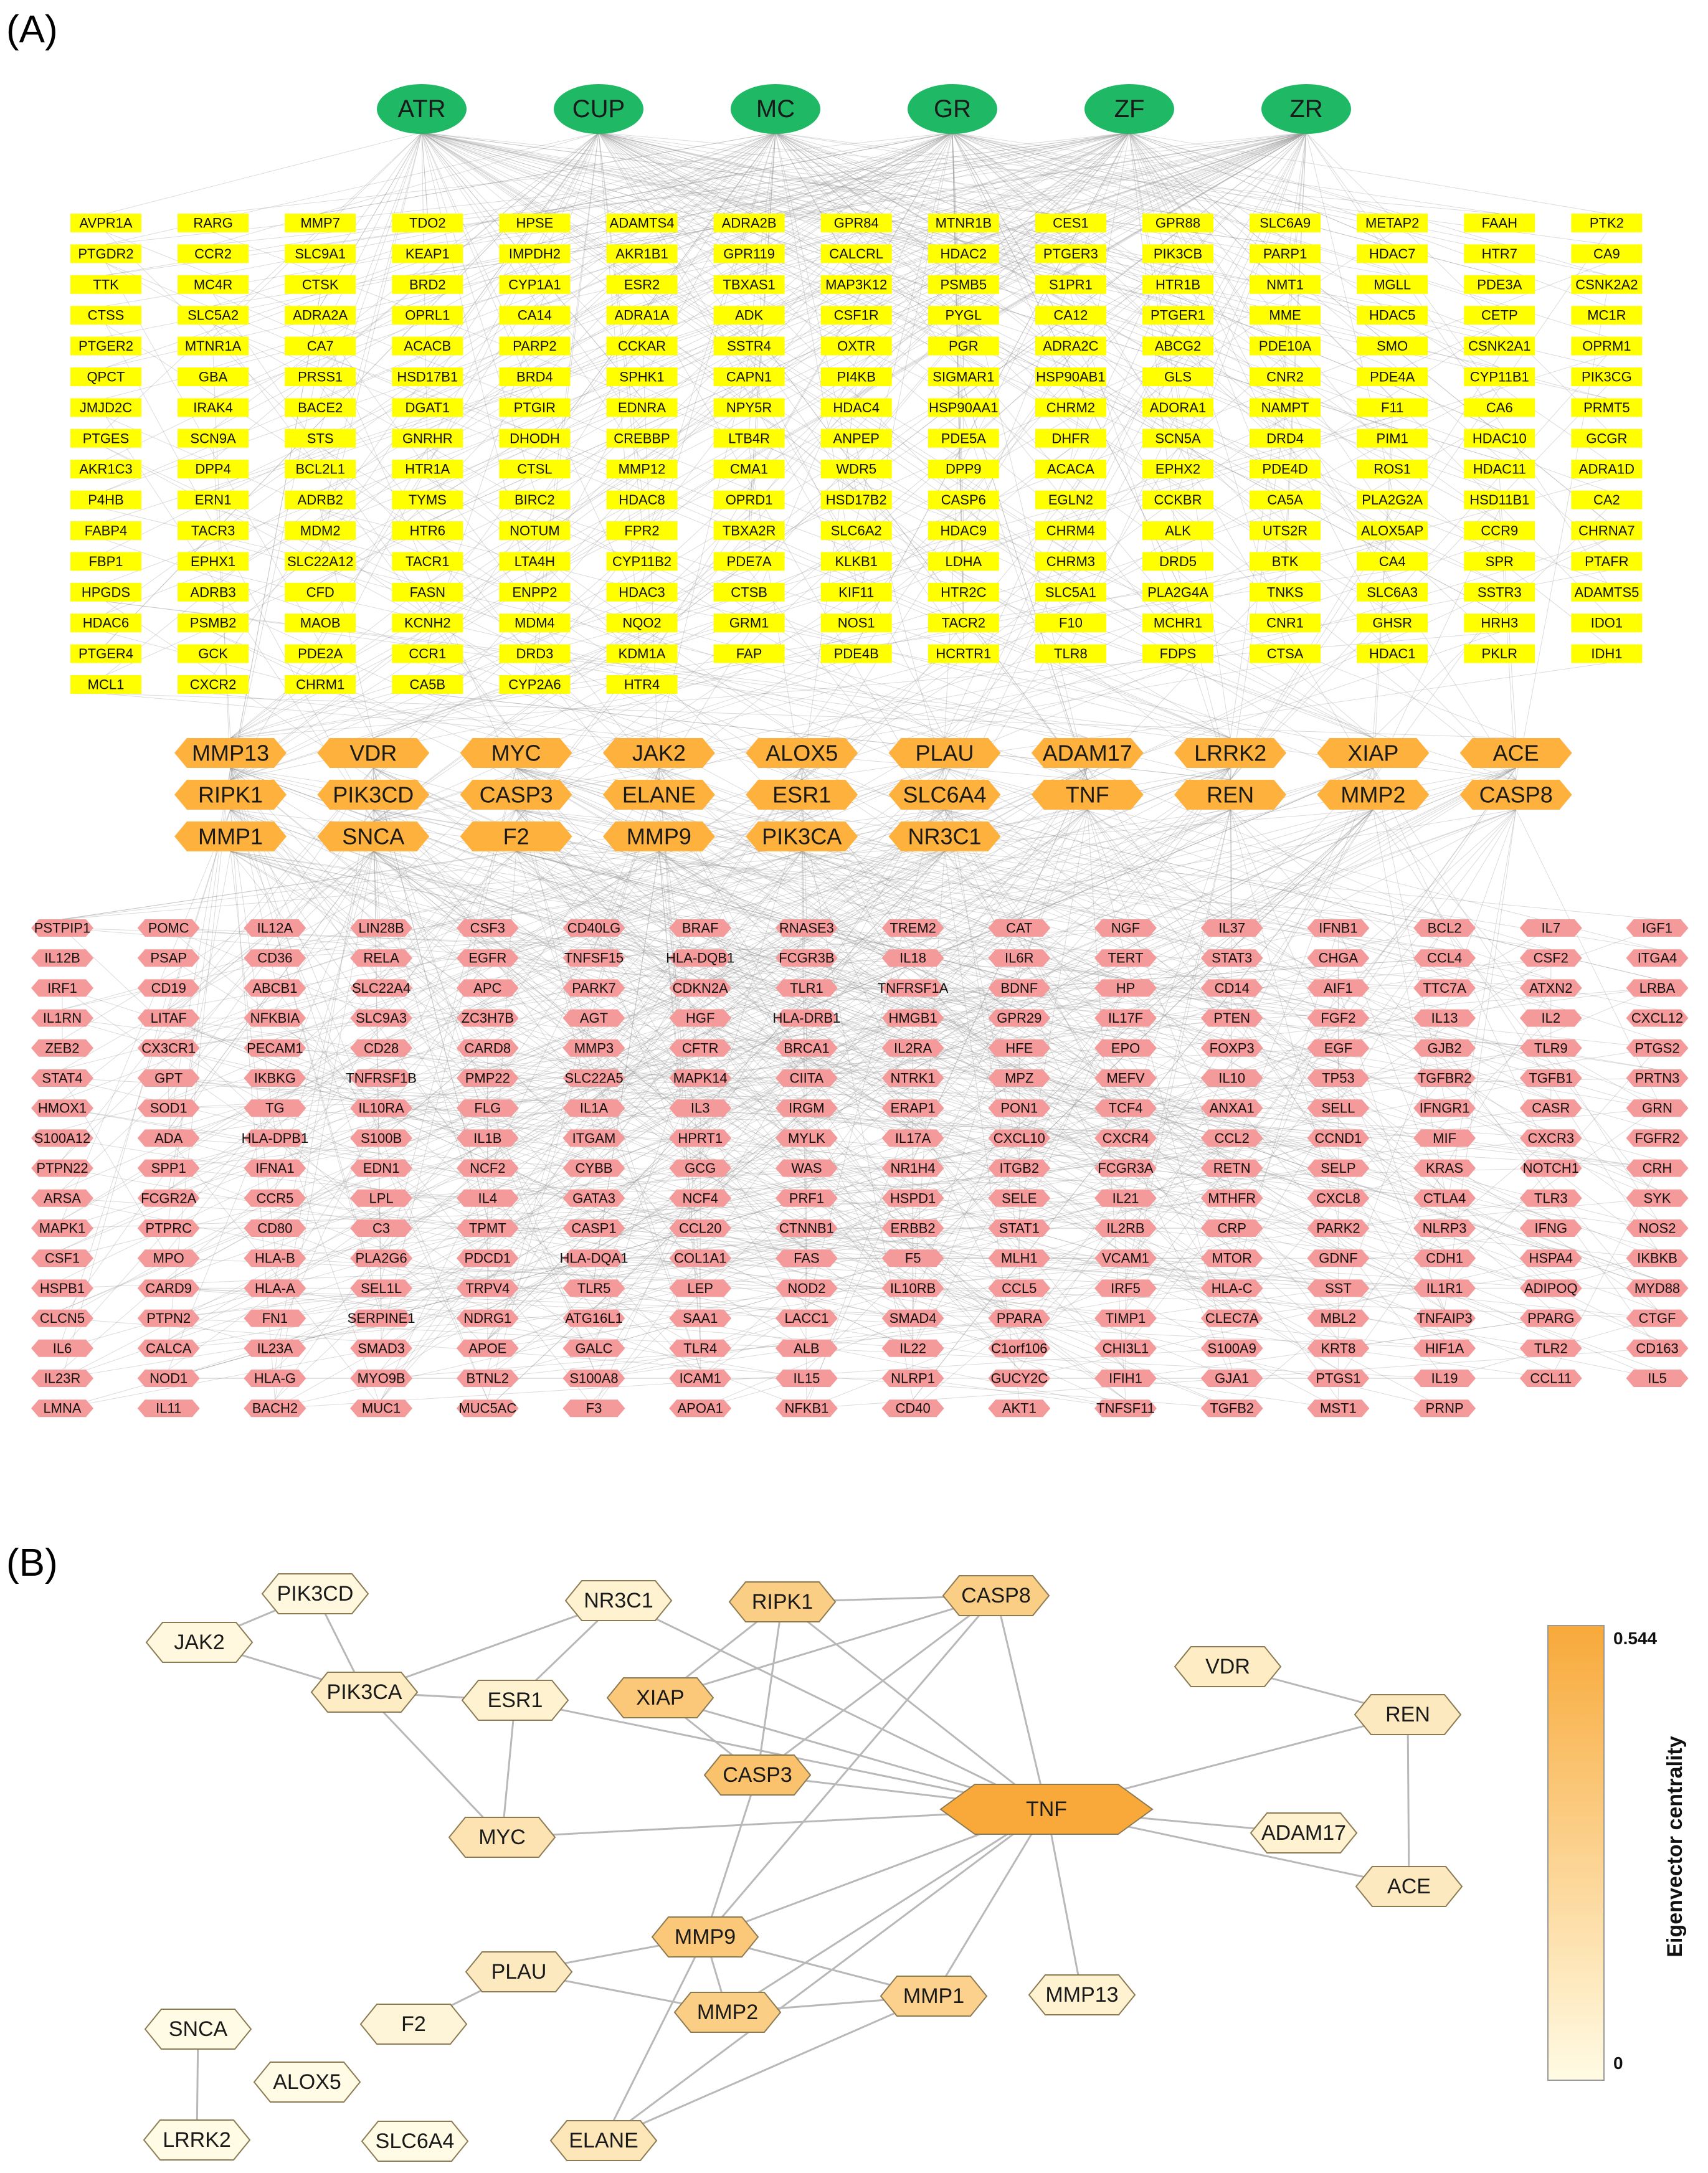 The width and height of the screenshot is (1708, 2173). Describe the element at coordinates (1444, 958) in the screenshot. I see `disease-target-ccl4: CCL4` at that location.